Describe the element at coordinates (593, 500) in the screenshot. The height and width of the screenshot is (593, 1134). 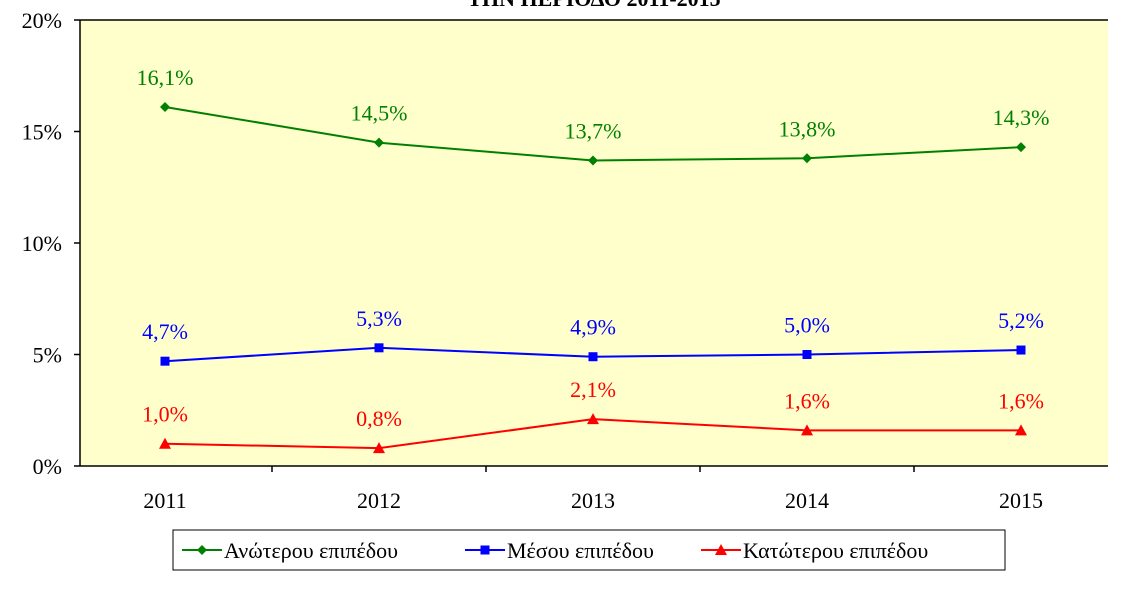
I see `x-tick-label: 2013` at that location.